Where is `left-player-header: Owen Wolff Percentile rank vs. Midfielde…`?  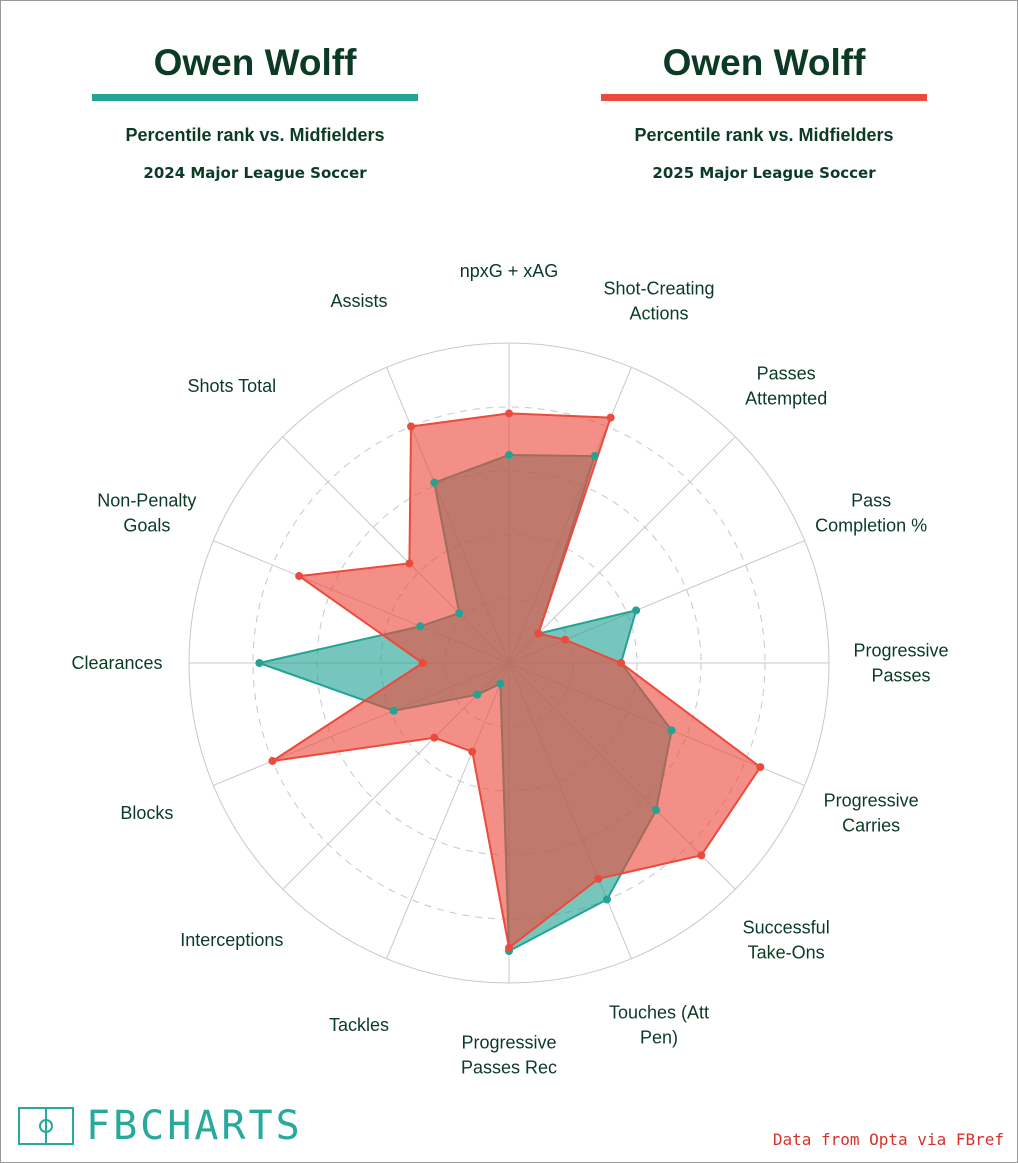 left-player-header: Owen Wolff Percentile rank vs. Midfielde… is located at coordinates (255, 110).